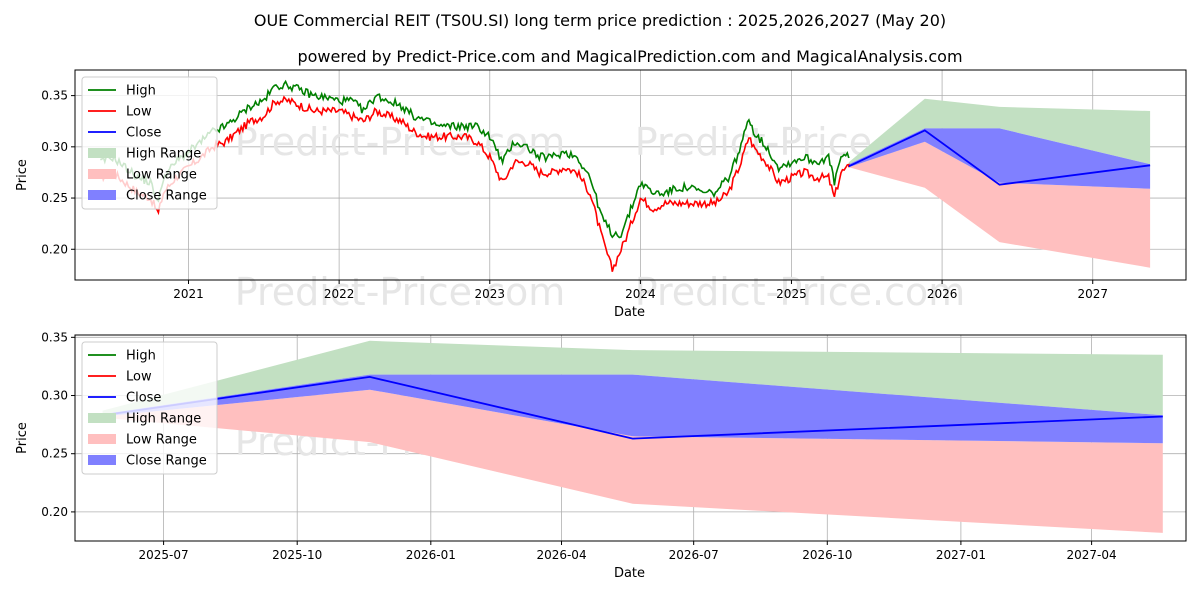 This screenshot has height=600, width=1200. I want to click on x-tick-label: 2025-10, so click(297, 555).